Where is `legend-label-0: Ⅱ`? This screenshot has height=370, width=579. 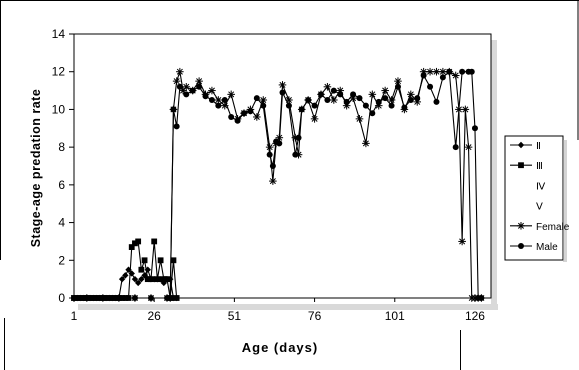 legend-label-0: Ⅱ is located at coordinates (538, 146).